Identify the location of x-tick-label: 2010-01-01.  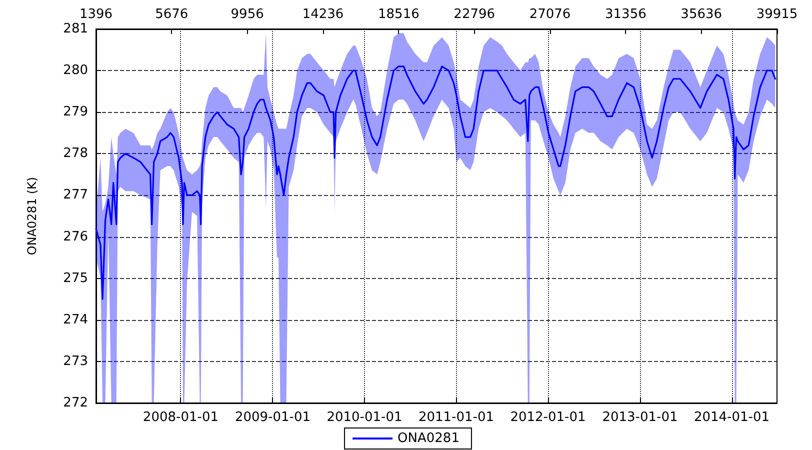
(364, 417).